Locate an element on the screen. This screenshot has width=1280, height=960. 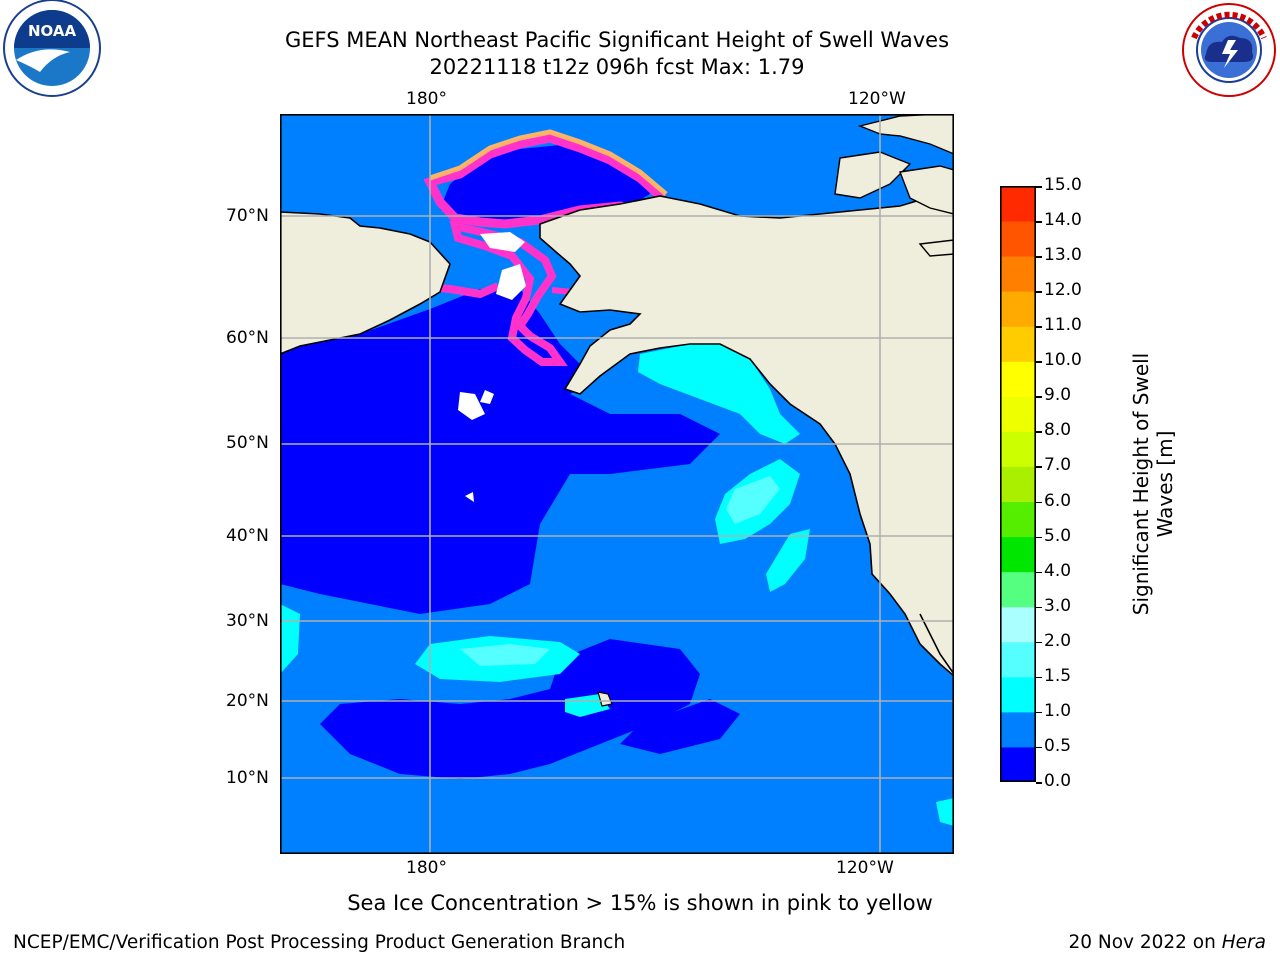
colorbar-tick-label: 9.0 is located at coordinates (1058, 395).